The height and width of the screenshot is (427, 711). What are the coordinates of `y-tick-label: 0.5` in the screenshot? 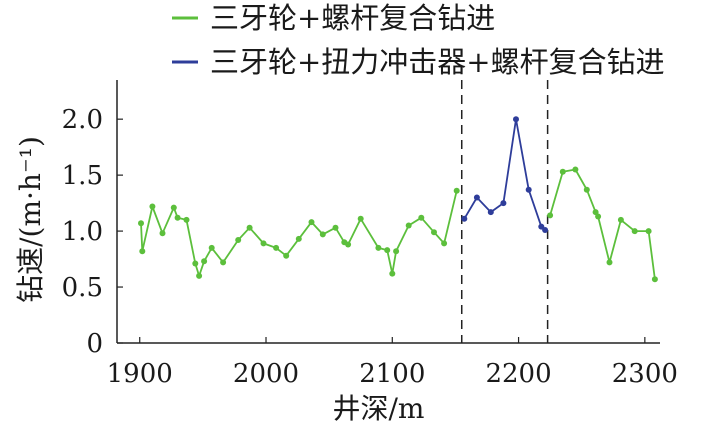 It's located at (82, 288).